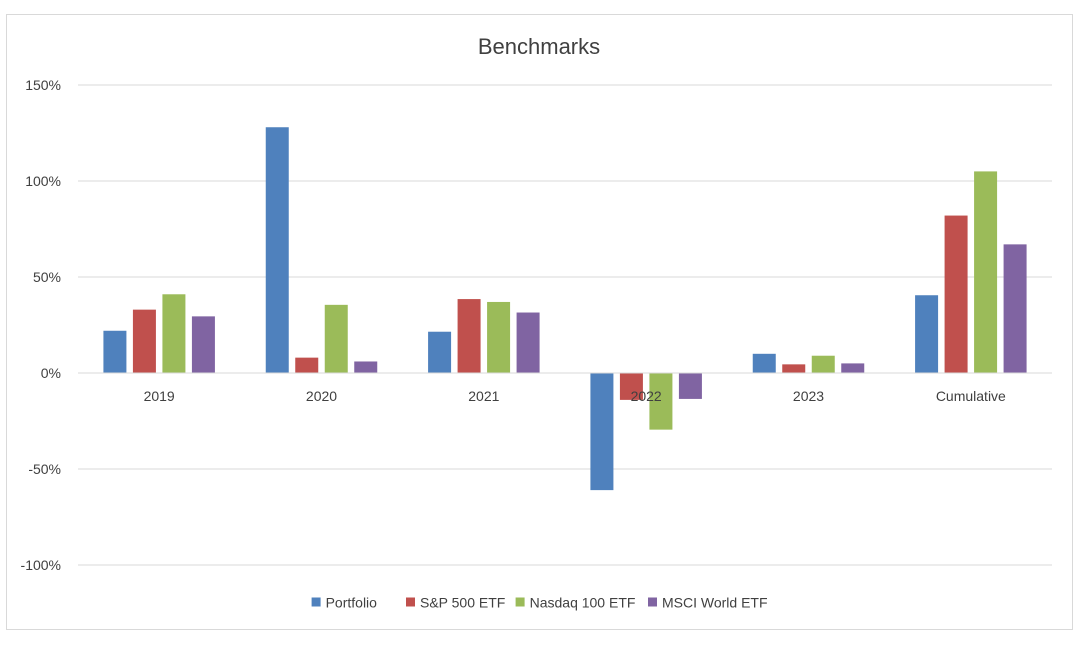 Image resolution: width=1085 pixels, height=651 pixels. What do you see at coordinates (307, 365) in the screenshot?
I see `bar-s-p-500-etf-2020` at bounding box center [307, 365].